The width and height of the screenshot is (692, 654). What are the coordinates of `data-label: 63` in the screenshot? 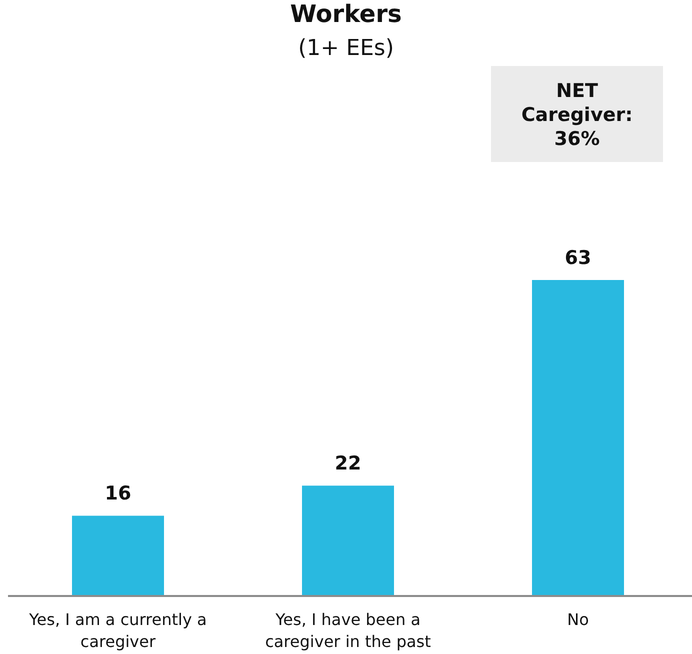 It's located at (578, 258).